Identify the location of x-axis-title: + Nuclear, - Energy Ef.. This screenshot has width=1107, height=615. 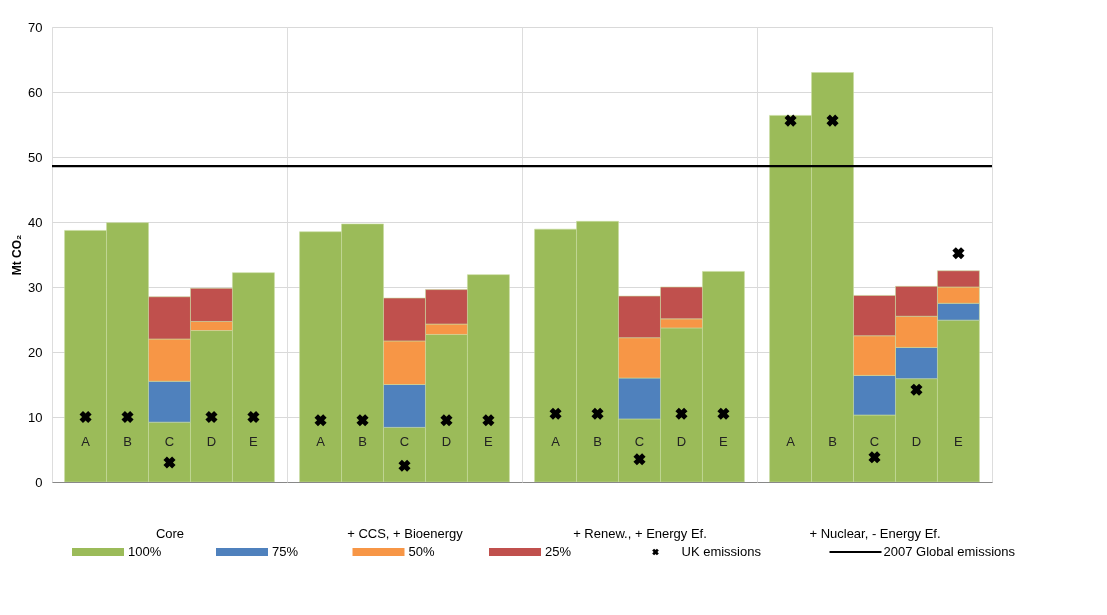
(875, 533).